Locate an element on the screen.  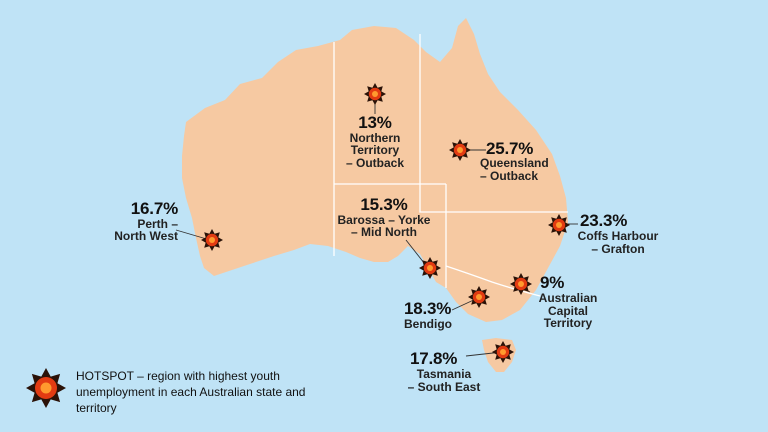
region-label-tas-name: Tasmania – South East is located at coordinates (444, 380).